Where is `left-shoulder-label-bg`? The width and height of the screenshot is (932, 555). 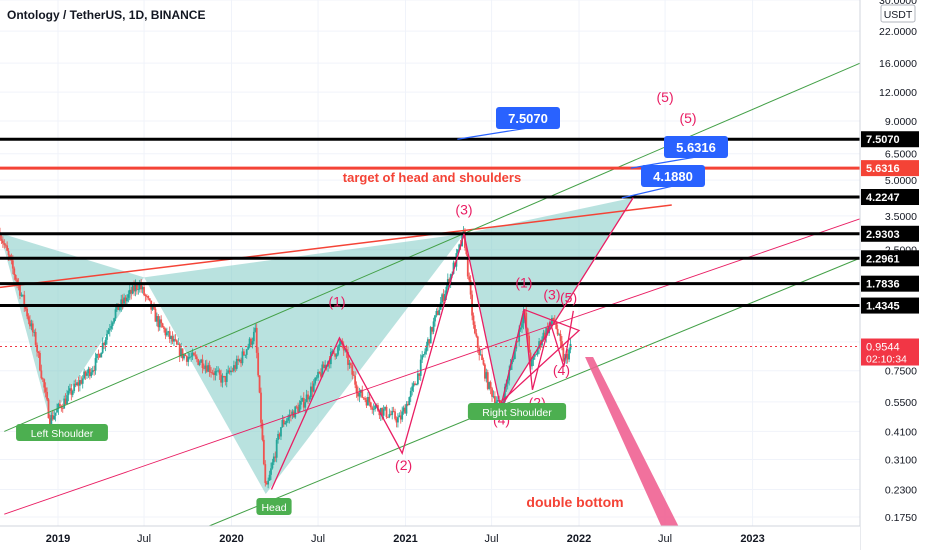
left-shoulder-label-bg is located at coordinates (62, 432).